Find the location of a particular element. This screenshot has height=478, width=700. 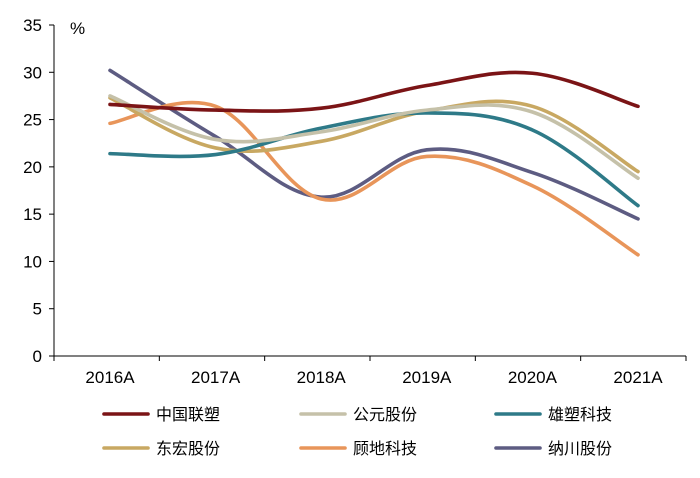

legend-label-5: 顾地科技 is located at coordinates (385, 448).